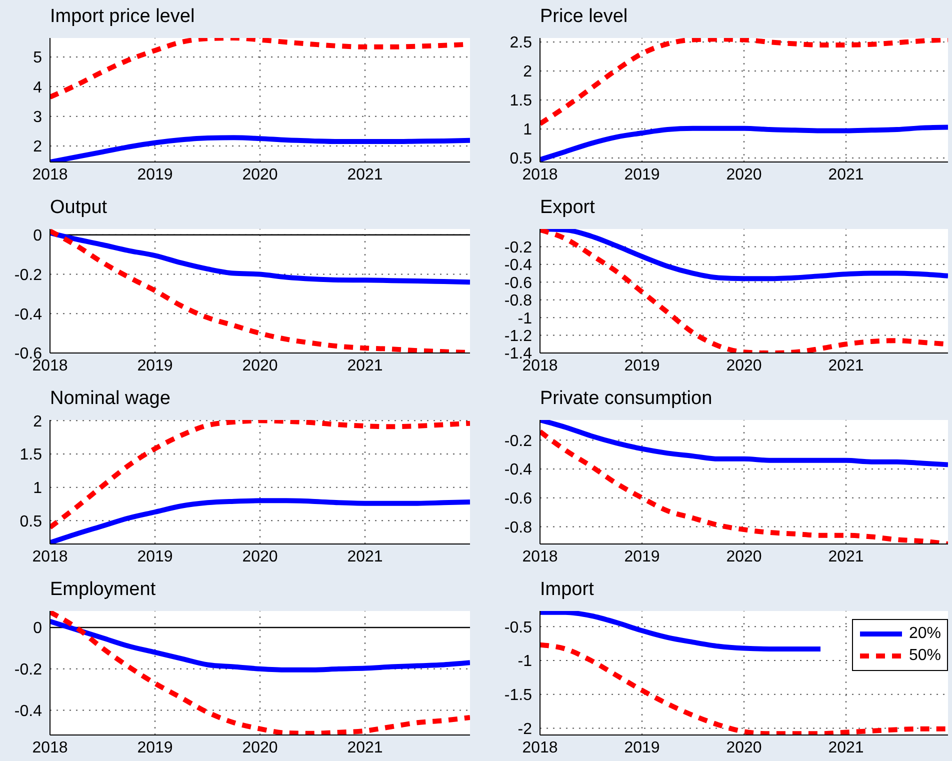 Image resolution: width=952 pixels, height=761 pixels. Describe the element at coordinates (521, 43) in the screenshot. I see `y-tick-label: 2.5` at that location.